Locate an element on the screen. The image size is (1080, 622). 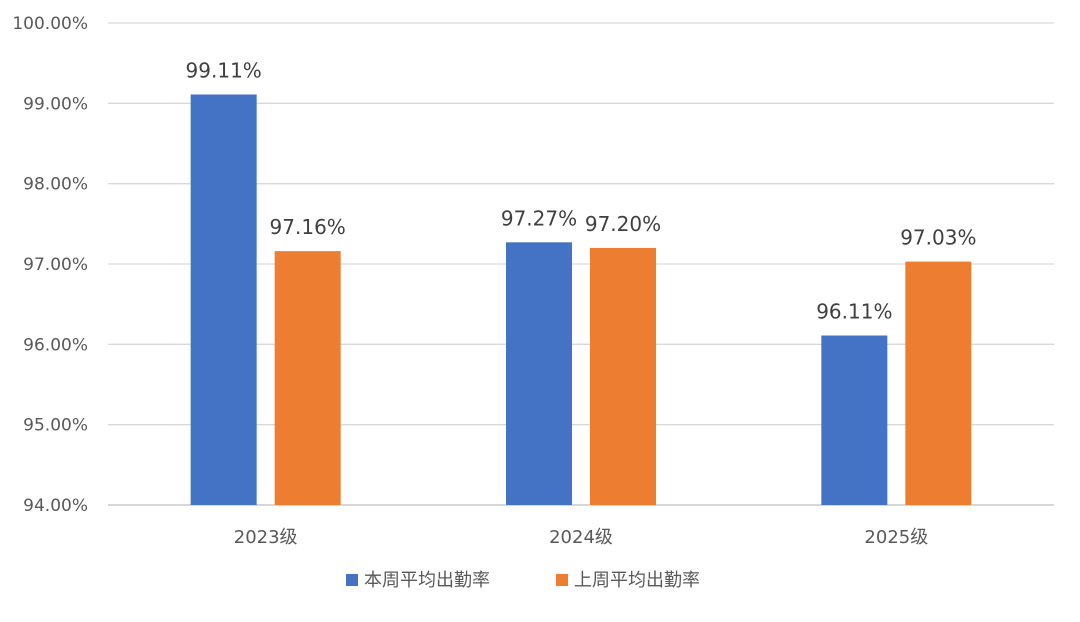
y-tick-label: 98.00% is located at coordinates (55, 185).